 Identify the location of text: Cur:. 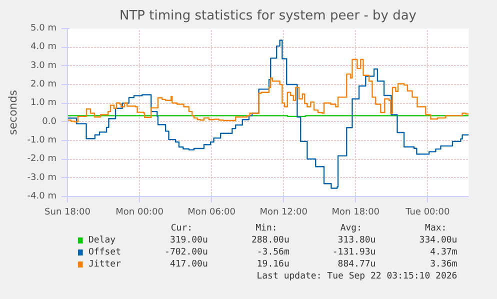
(181, 229).